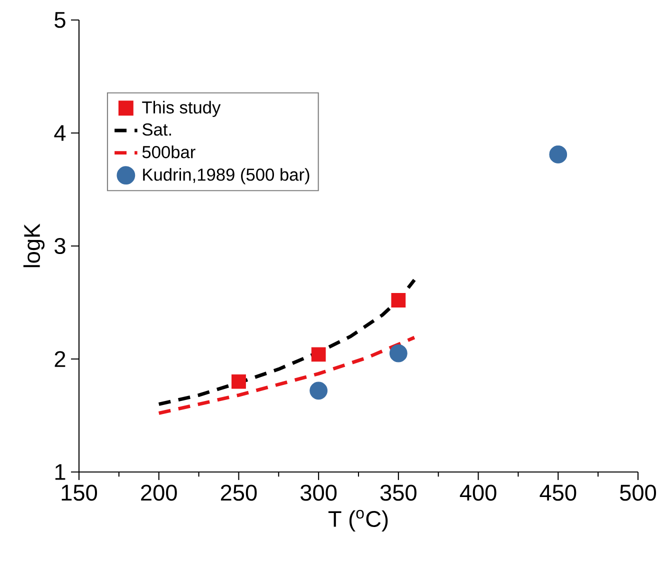  Describe the element at coordinates (60, 20) in the screenshot. I see `y-tick-label: 5` at that location.